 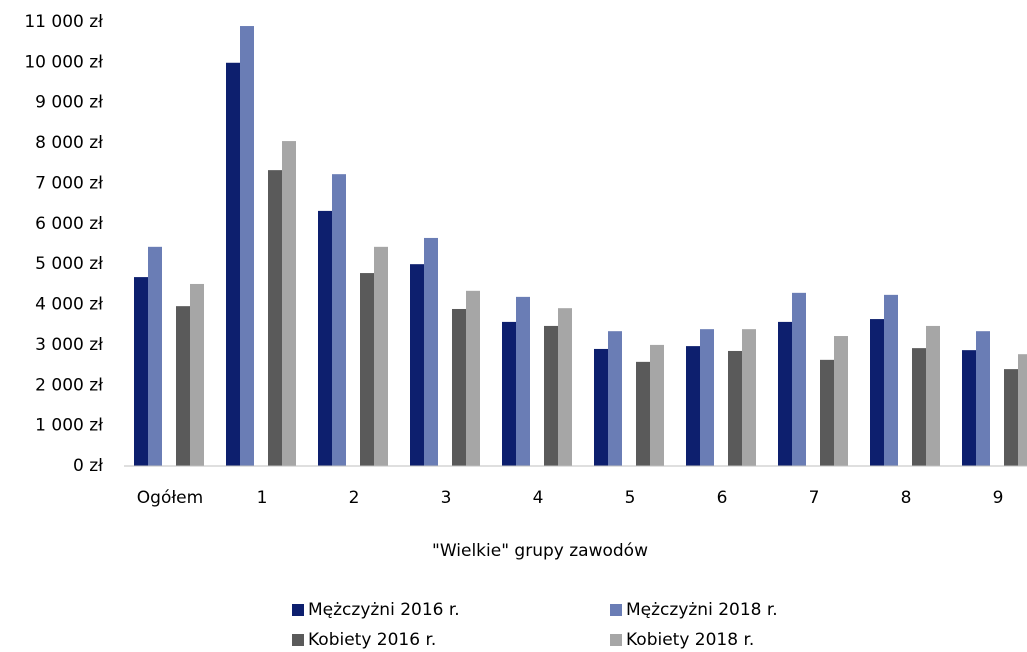 I want to click on x-tick-label: 9, so click(x=998, y=498).